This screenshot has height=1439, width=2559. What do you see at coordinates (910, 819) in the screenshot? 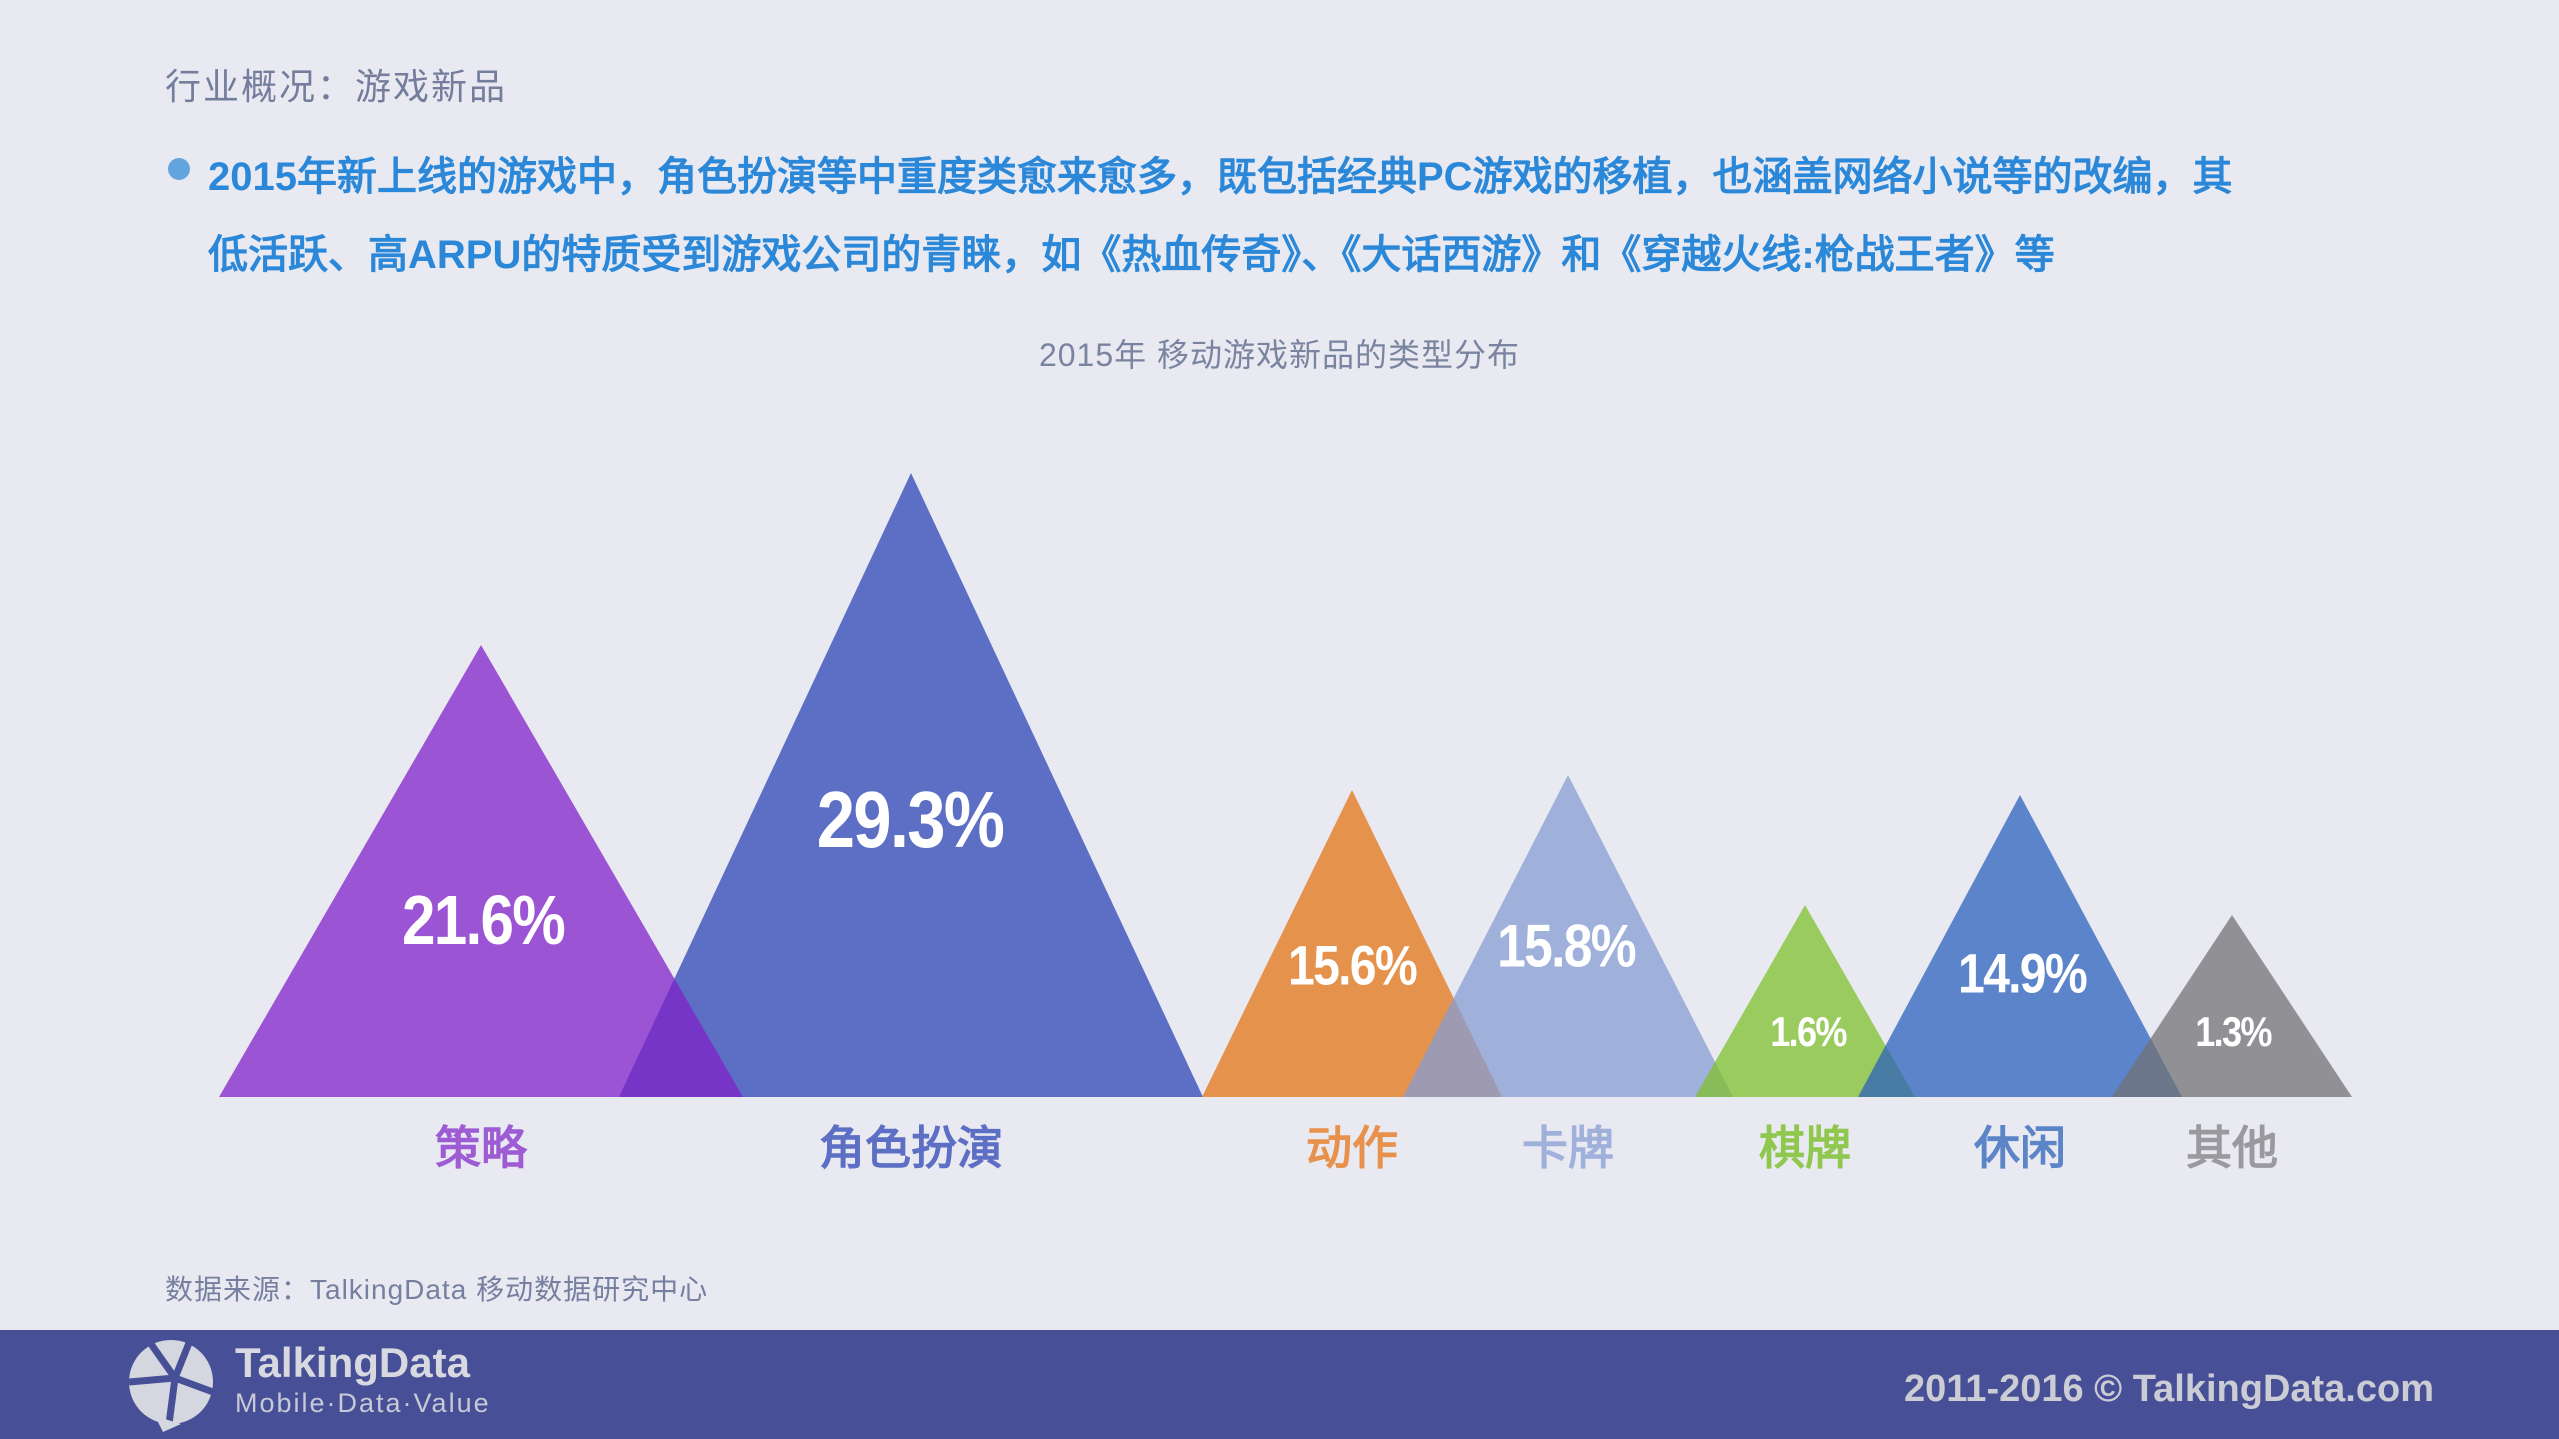
I see `value-label-rpg: 29.3%` at bounding box center [910, 819].